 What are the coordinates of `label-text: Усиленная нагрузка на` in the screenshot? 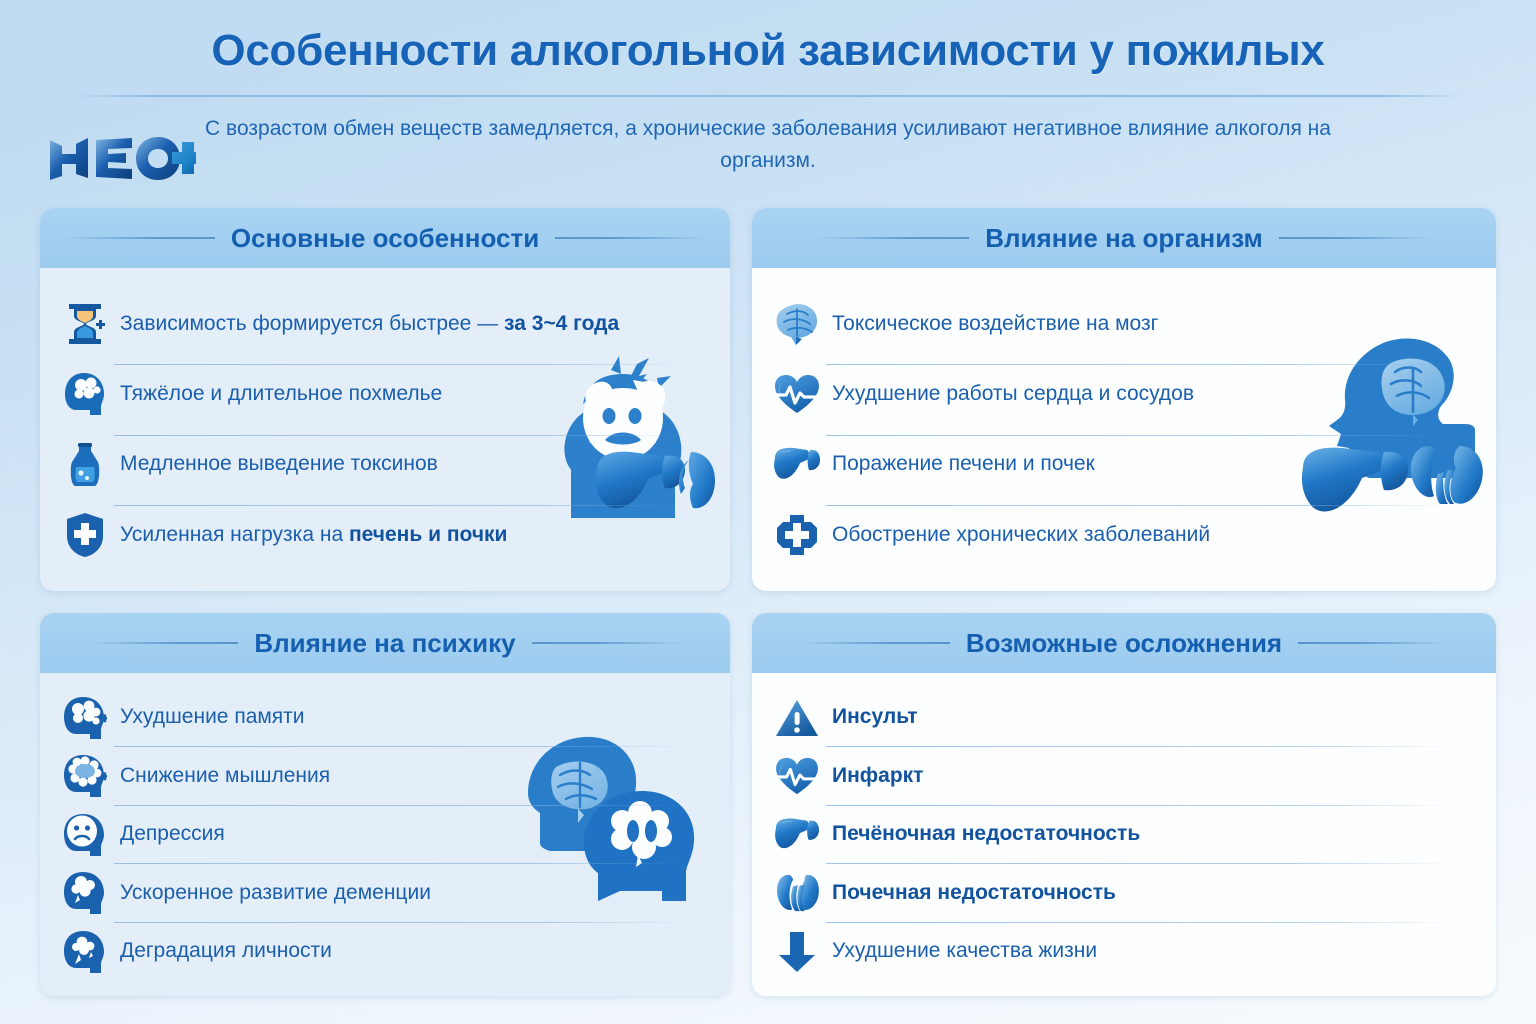 It's located at (234, 534).